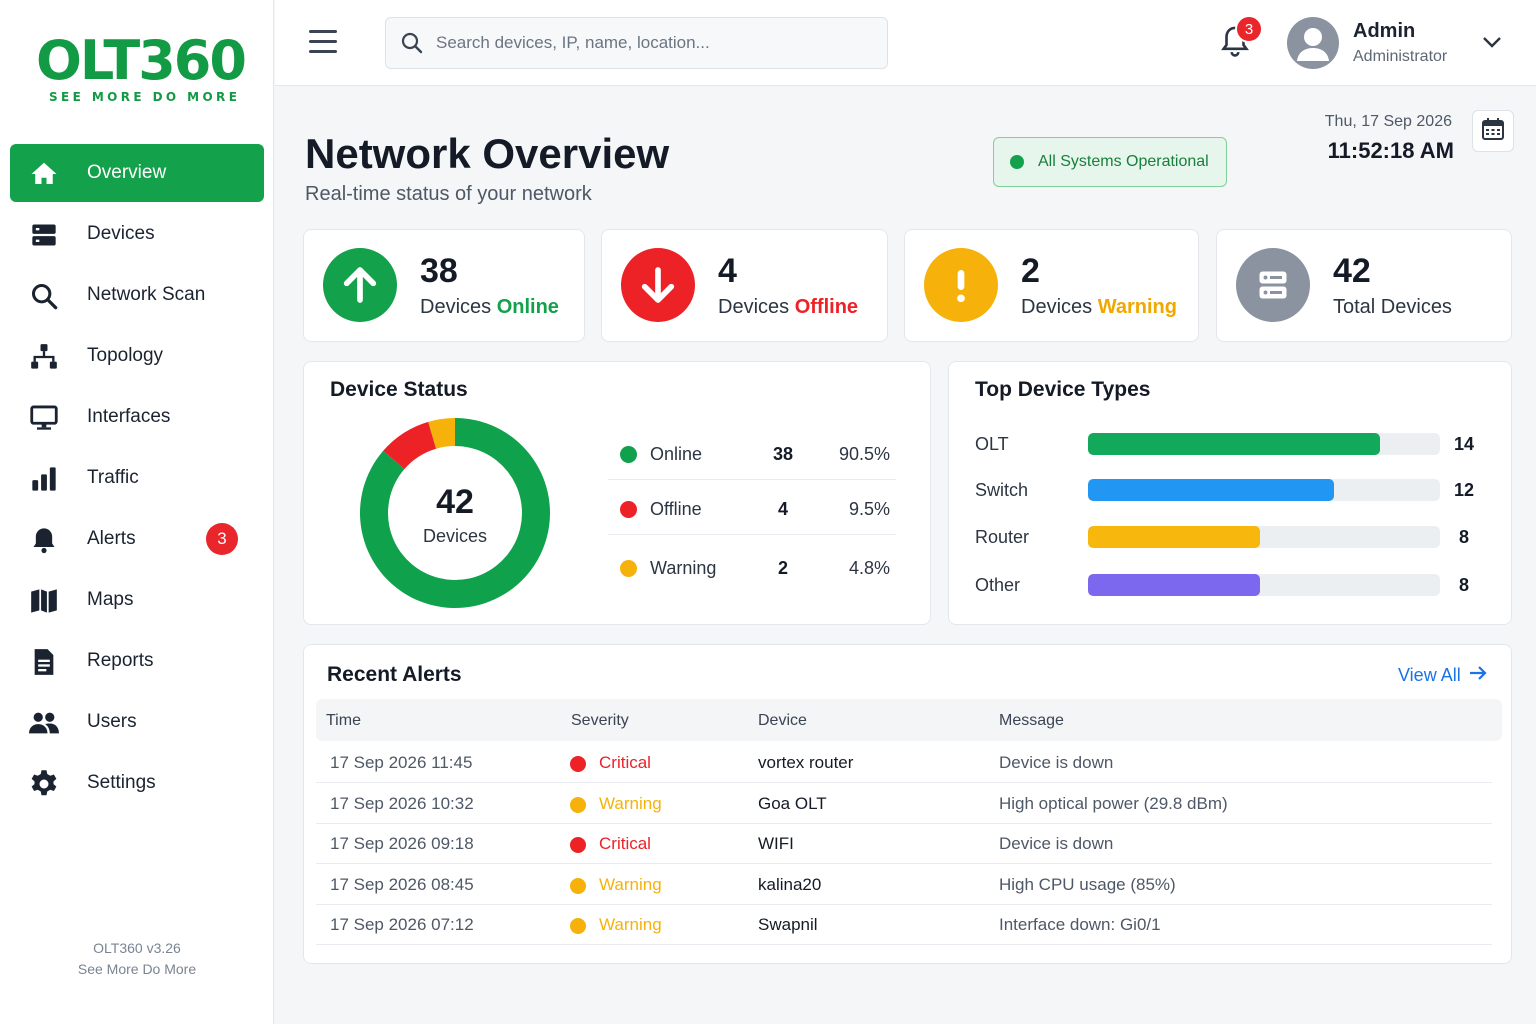  I want to click on version-number: OLT360 v3.26, so click(137, 948).